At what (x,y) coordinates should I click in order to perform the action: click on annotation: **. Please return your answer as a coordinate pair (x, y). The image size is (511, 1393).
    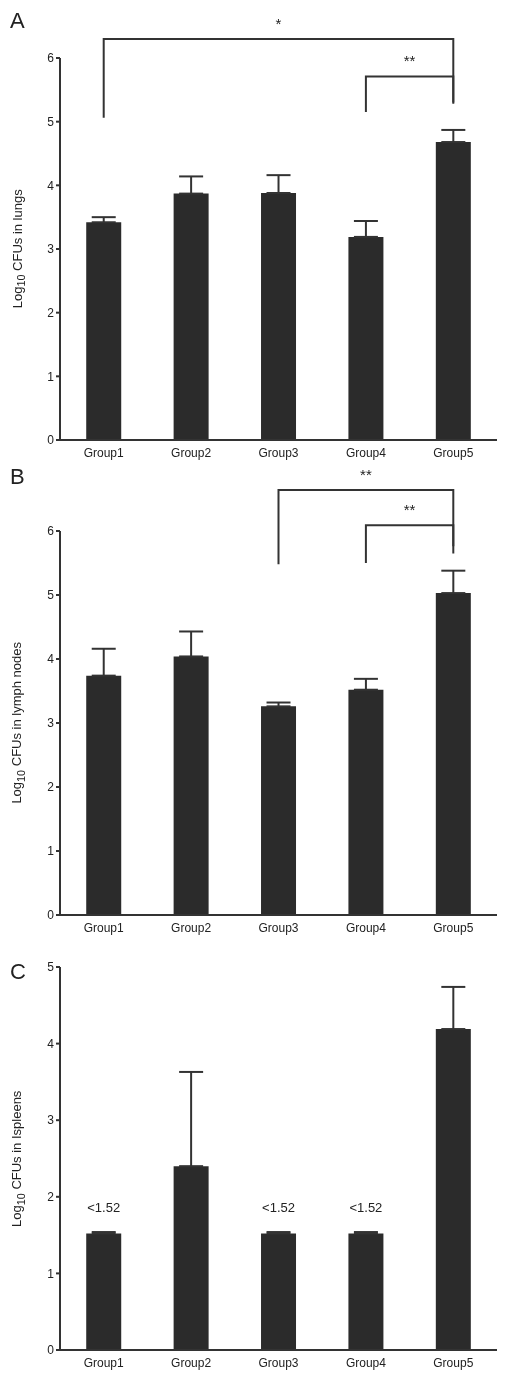
    Looking at the image, I should click on (409, 61).